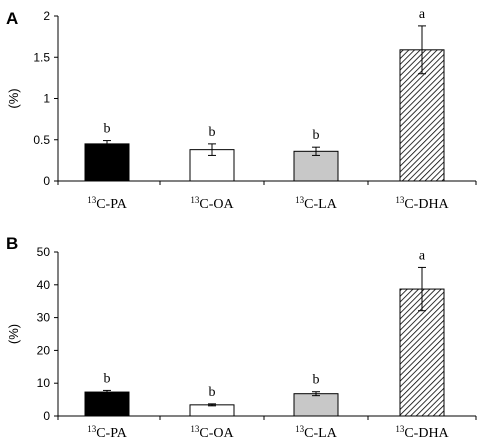  Describe the element at coordinates (44, 350) in the screenshot. I see `y-tick-label: 20` at that location.